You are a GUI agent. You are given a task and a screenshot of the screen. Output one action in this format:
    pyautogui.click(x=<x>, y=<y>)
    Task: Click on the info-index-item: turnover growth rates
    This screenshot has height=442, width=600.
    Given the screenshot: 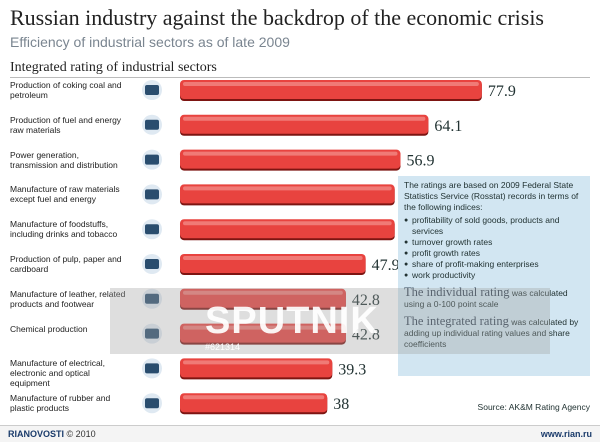 What is the action you would take?
    pyautogui.click(x=494, y=242)
    